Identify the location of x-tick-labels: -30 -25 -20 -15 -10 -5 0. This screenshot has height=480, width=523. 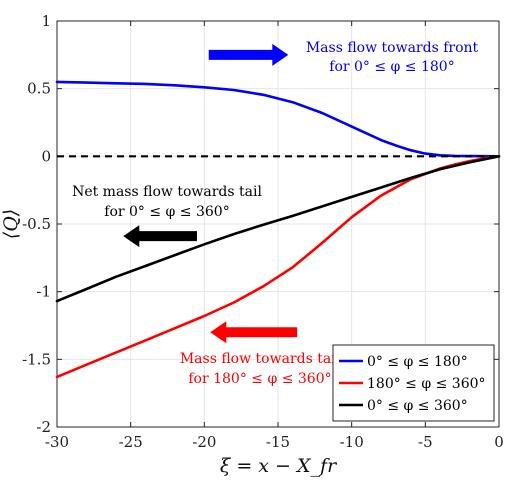
(274, 442).